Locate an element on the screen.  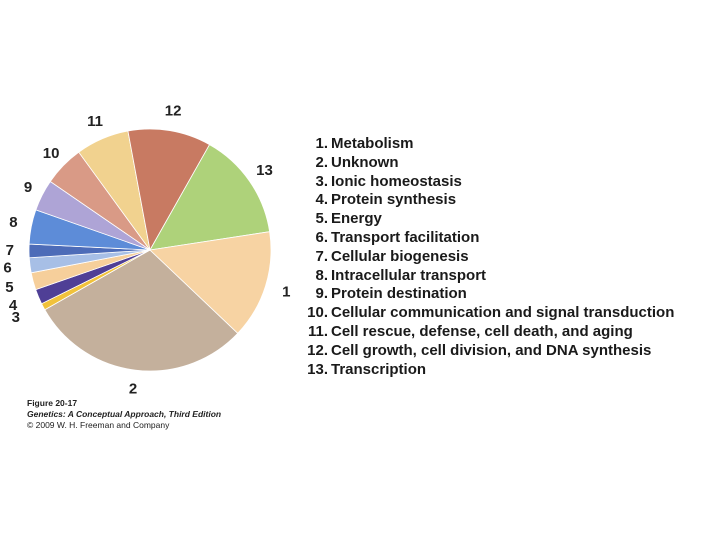
legend-label: Transport facilitation is located at coordinates (405, 237).